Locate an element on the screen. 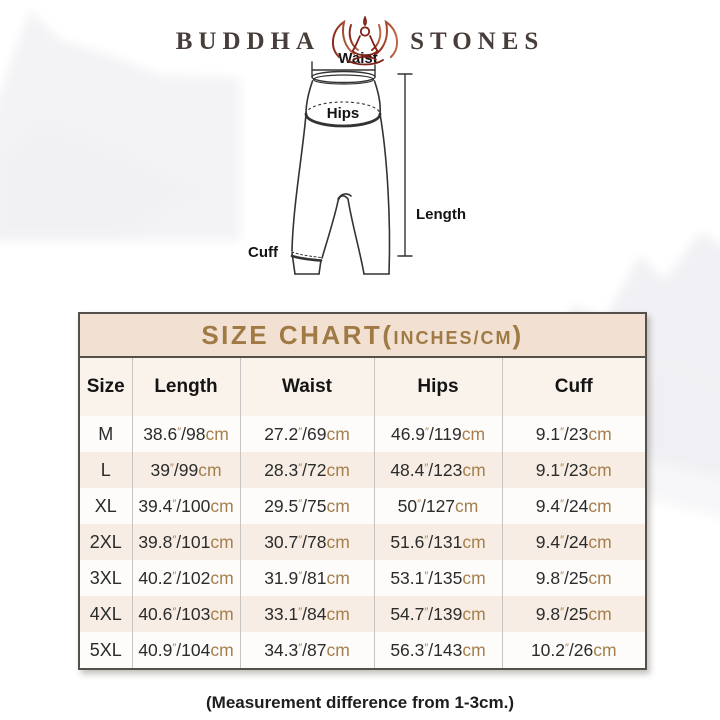 The image size is (720, 720). waist-cell: 31.9″/81cm is located at coordinates (306, 578).